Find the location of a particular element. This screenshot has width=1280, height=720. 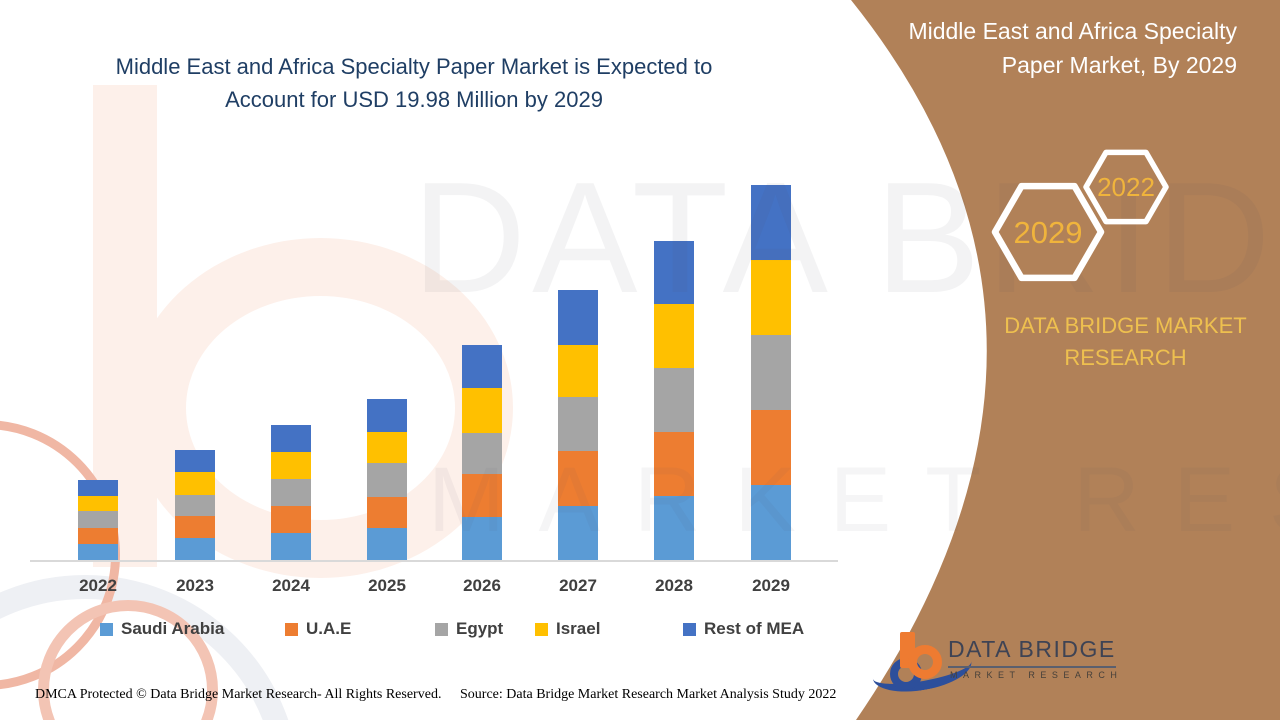

legend-item-egypt: Egypt is located at coordinates (469, 629).